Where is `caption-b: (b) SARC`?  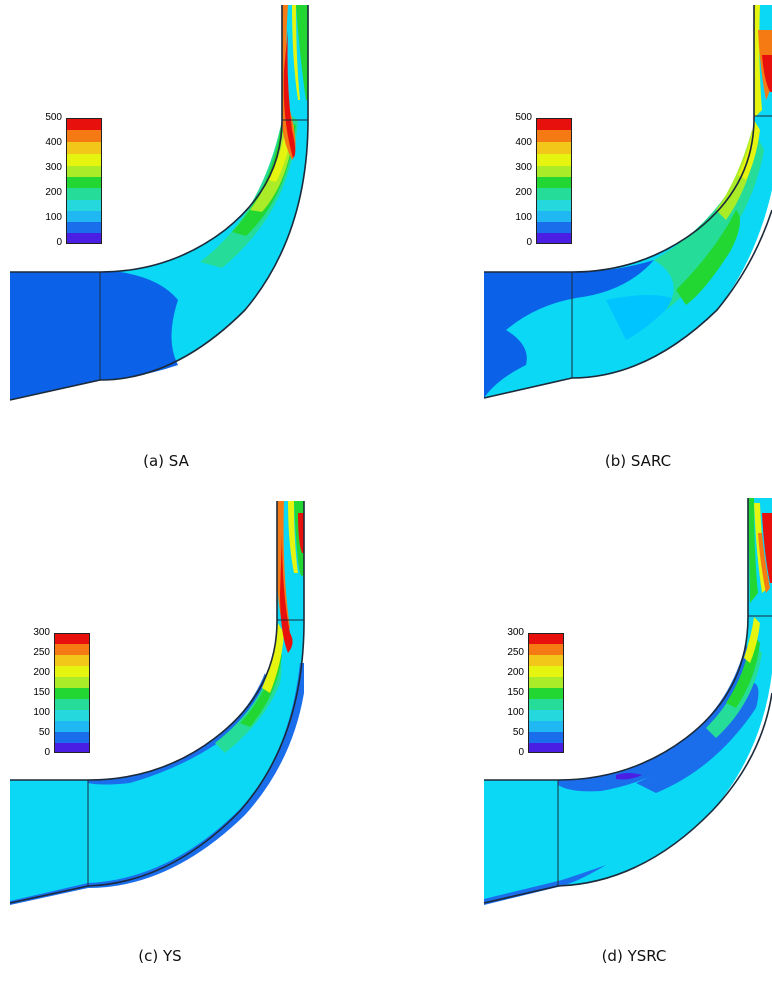 caption-b: (b) SARC is located at coordinates (638, 461).